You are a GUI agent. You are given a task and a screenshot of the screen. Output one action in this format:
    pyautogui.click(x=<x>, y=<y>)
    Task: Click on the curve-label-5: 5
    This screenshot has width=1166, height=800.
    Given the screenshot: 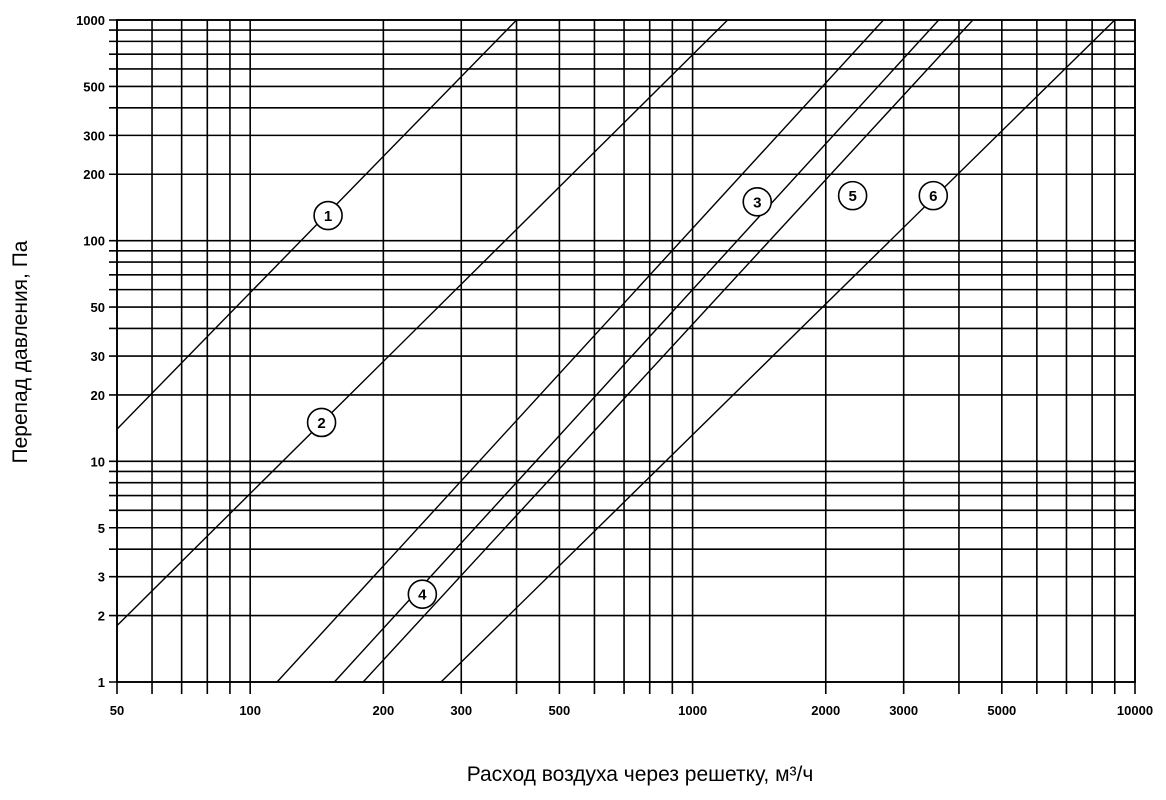 What is the action you would take?
    pyautogui.click(x=852, y=195)
    